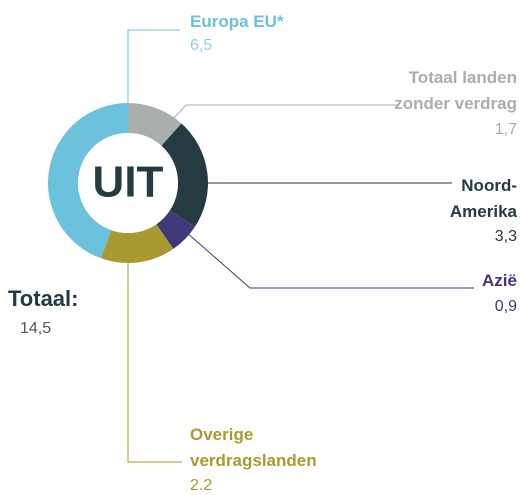 The height and width of the screenshot is (495, 521). I want to click on total-value: 14,5, so click(36, 328).